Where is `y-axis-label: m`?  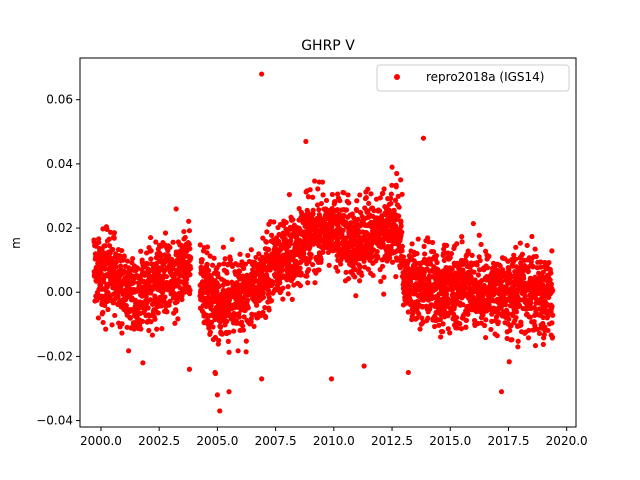
y-axis-label: m is located at coordinates (16, 243).